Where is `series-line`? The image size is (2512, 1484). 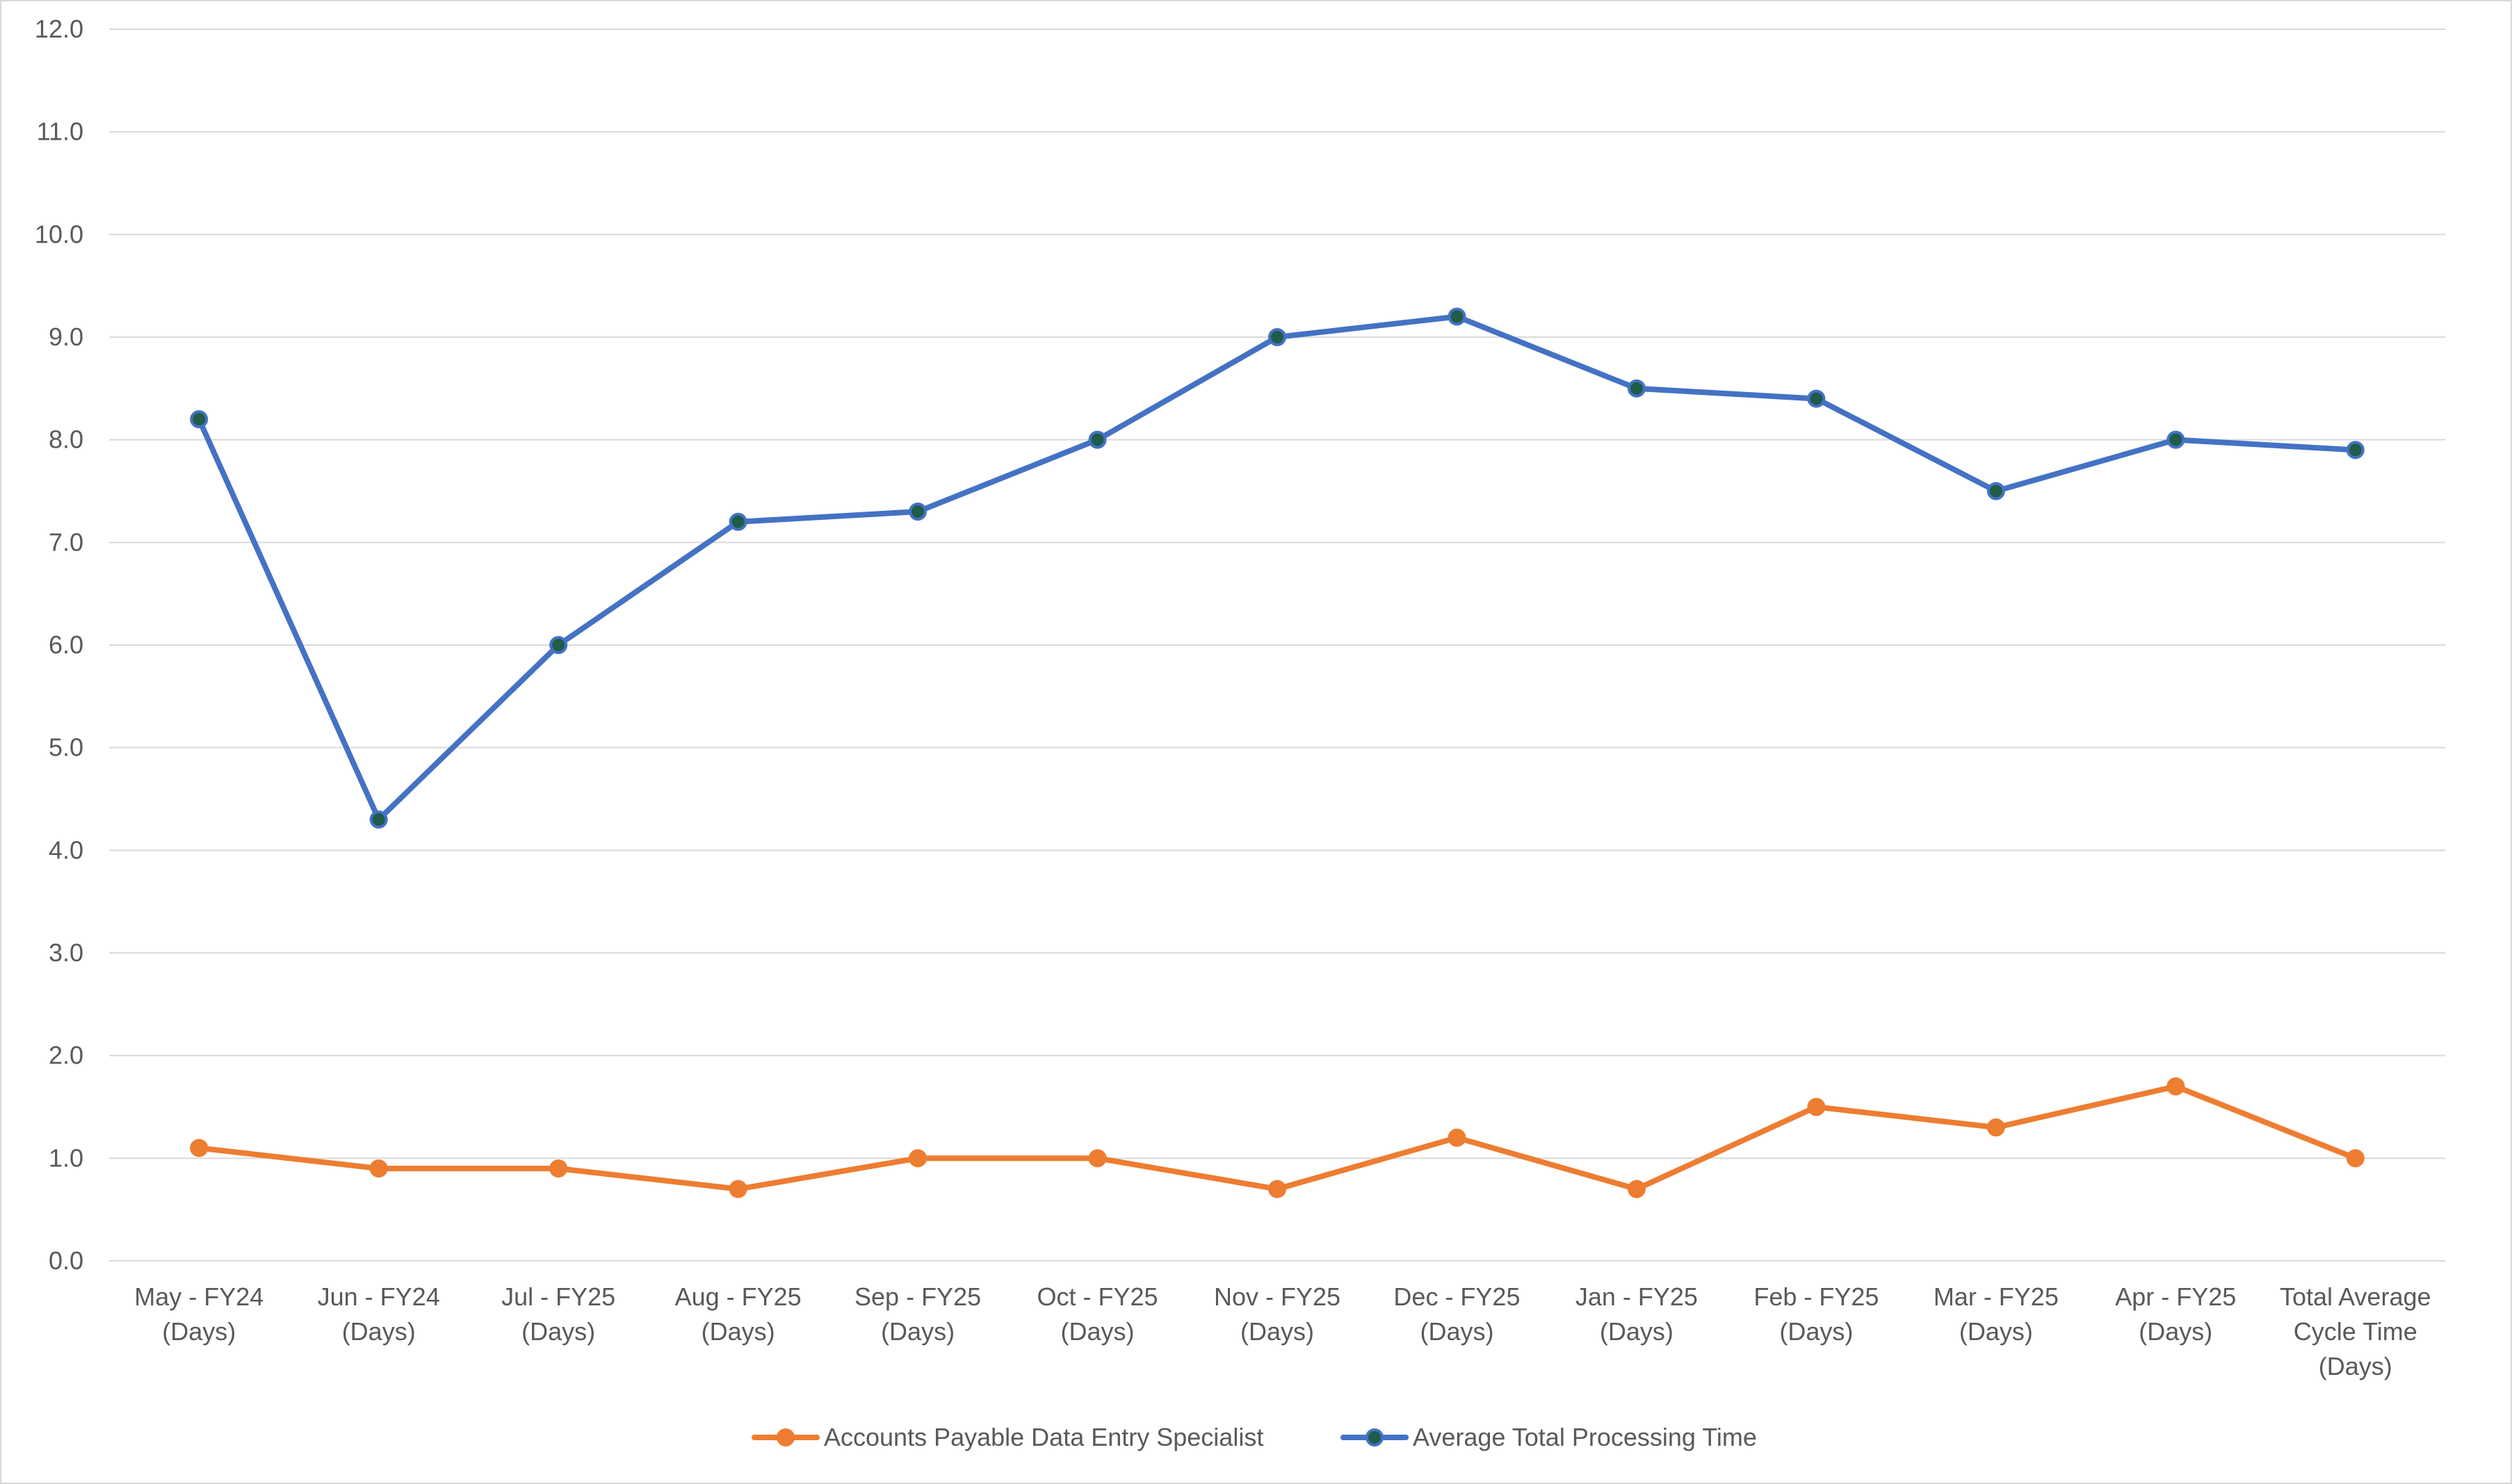 series-line is located at coordinates (1277, 1137).